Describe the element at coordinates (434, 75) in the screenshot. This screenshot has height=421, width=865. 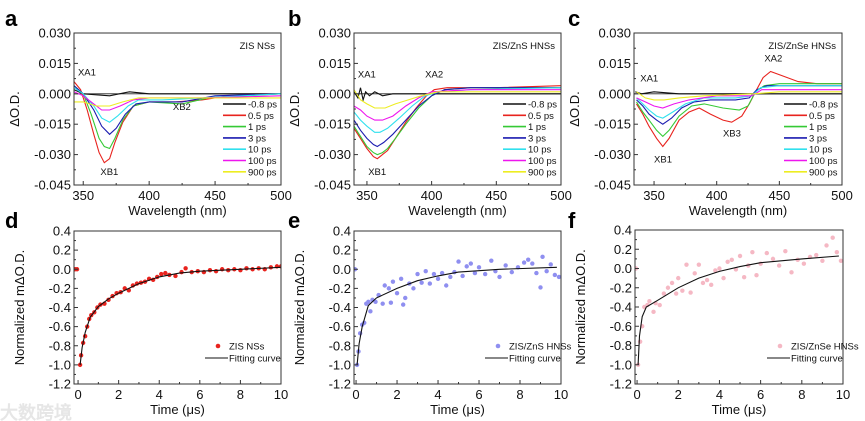
I see `peak-annotation: XA2` at that location.